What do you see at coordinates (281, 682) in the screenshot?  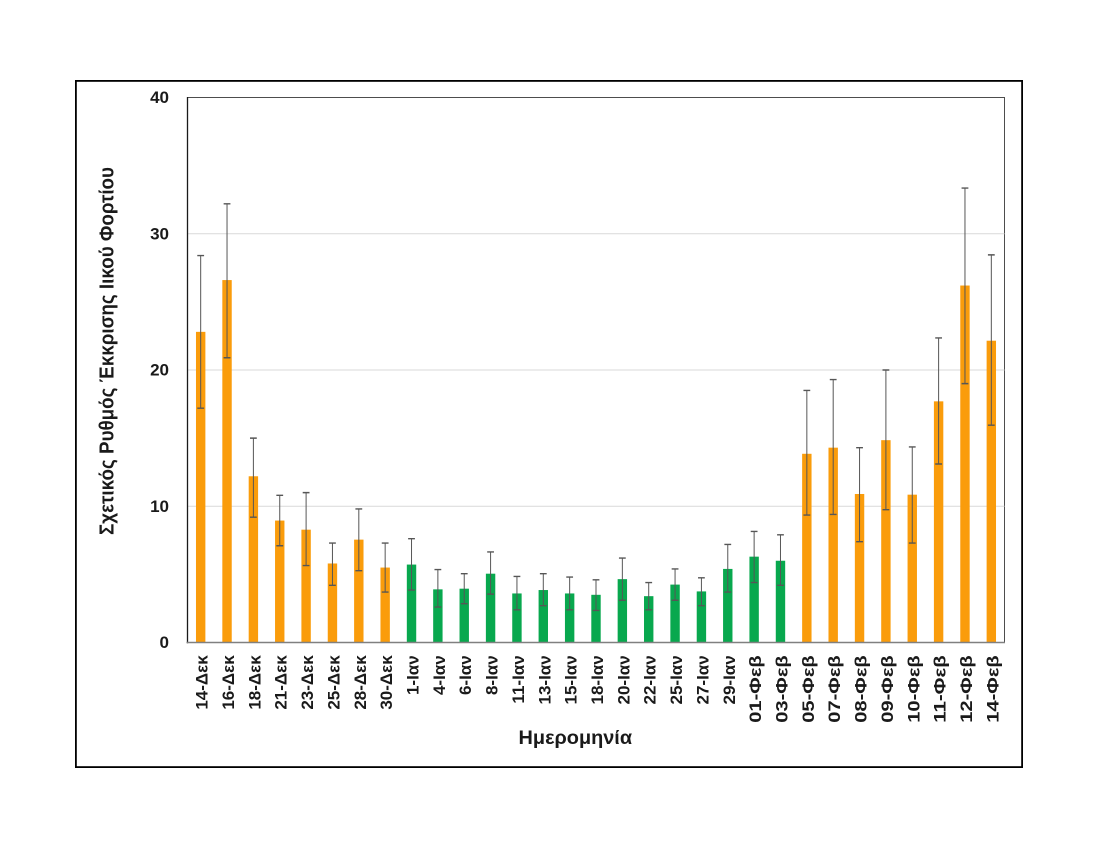 I see `svg-text: 21-Δεκ` at bounding box center [281, 682].